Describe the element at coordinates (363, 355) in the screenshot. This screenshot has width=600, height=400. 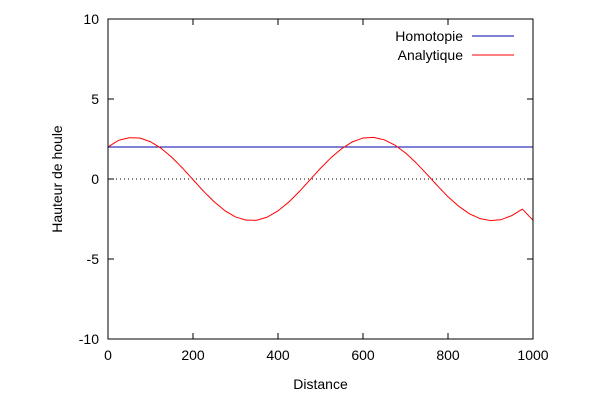
I see `x-tick-label: 600` at that location.